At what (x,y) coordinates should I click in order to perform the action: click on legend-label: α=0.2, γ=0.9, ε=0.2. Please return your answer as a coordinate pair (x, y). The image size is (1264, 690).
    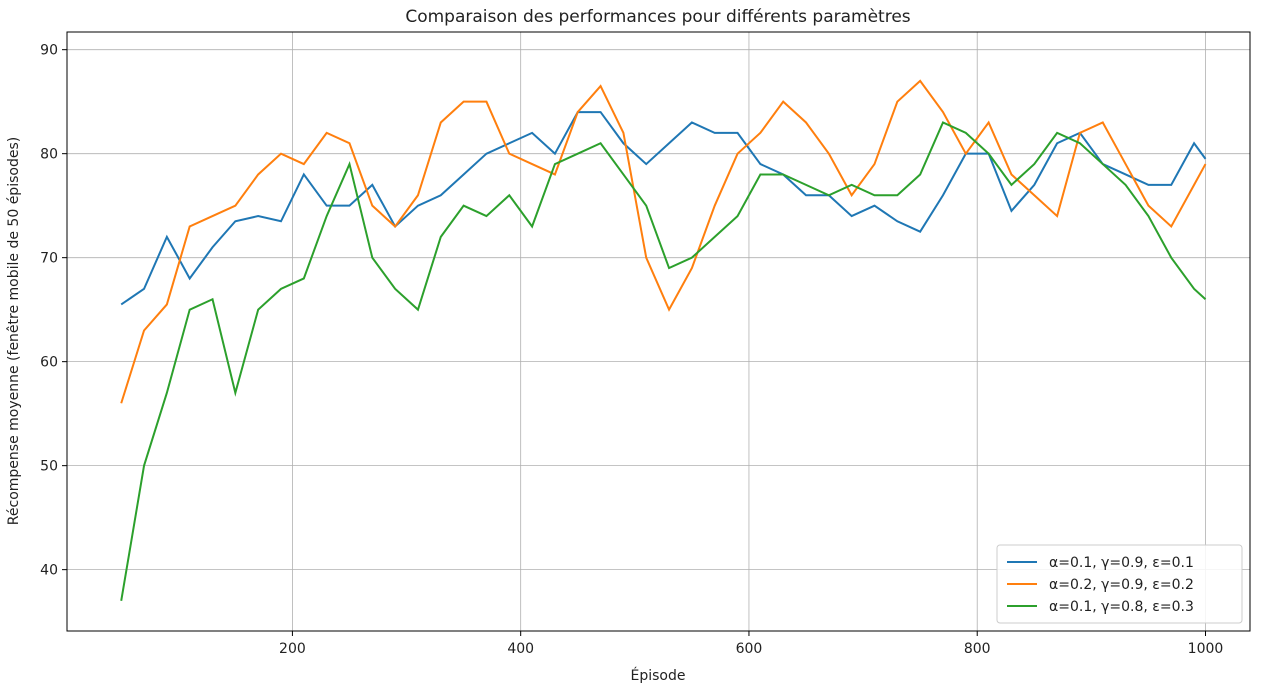
    Looking at the image, I should click on (1121, 585).